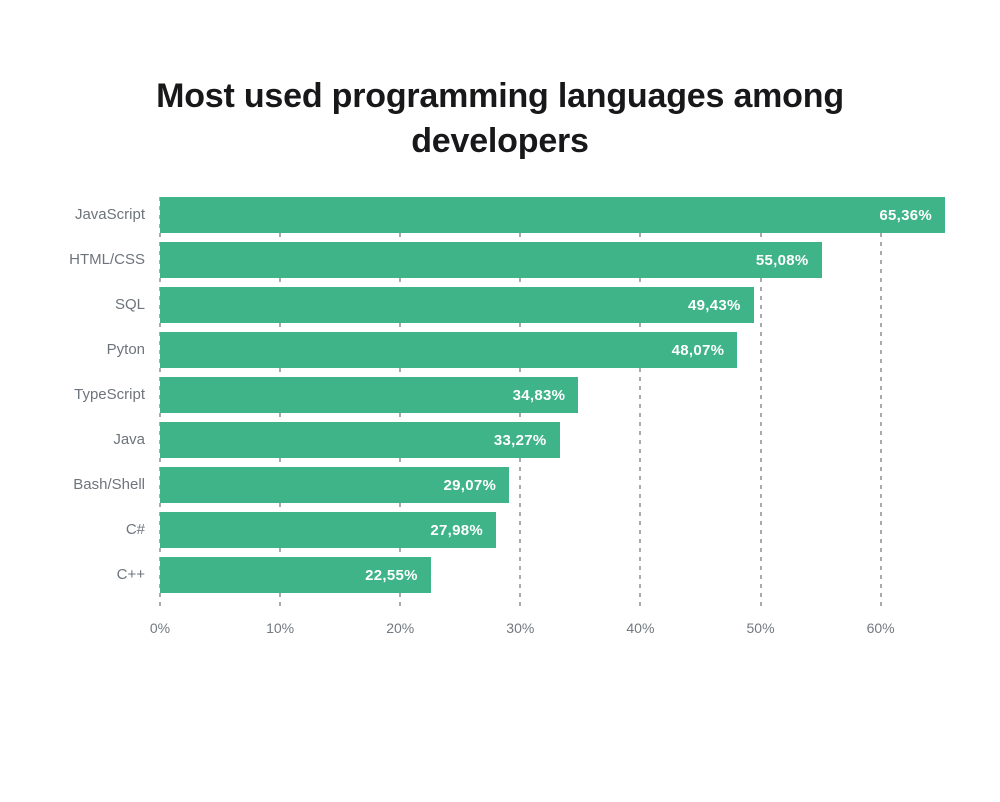  I want to click on value-label: 33,27%, so click(520, 440).